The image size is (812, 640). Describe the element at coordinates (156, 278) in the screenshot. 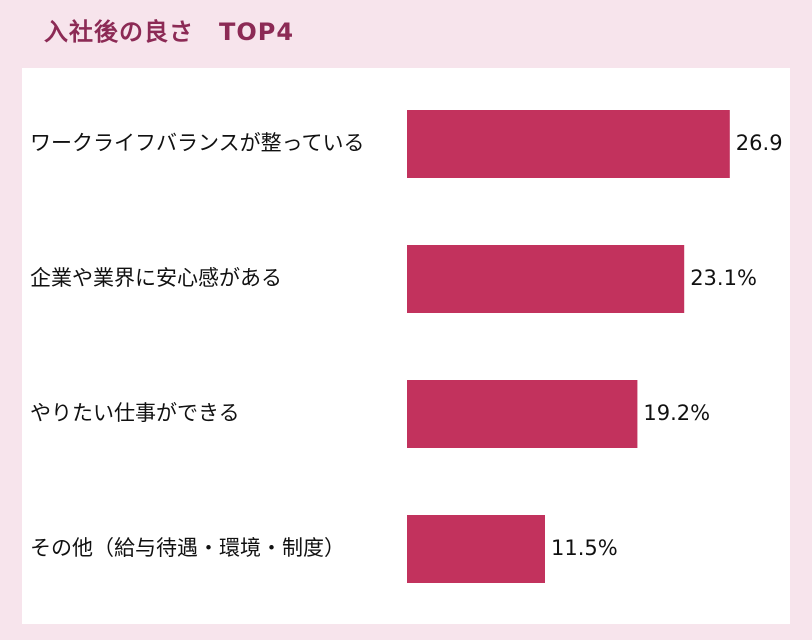

I see `category-label: 企業や業界に安心感がある` at that location.